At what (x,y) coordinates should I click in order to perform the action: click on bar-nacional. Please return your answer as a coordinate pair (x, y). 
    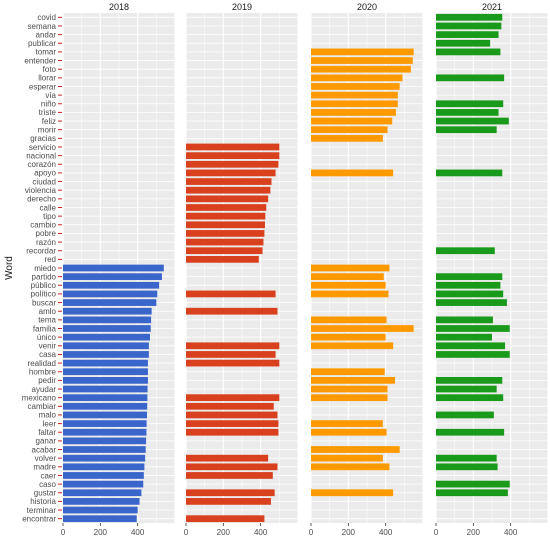
    Looking at the image, I should click on (233, 155).